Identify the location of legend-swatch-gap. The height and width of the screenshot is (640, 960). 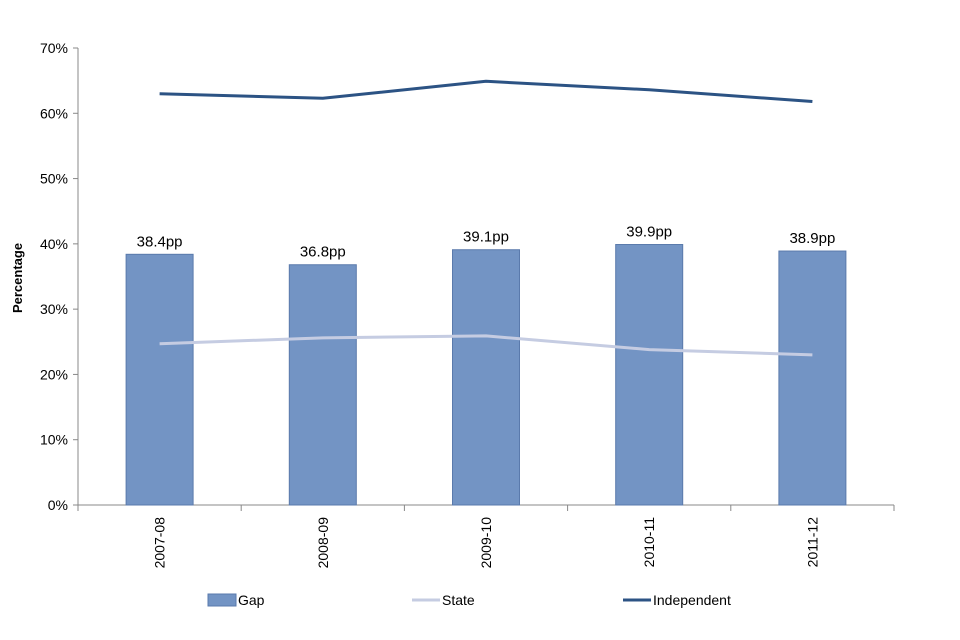
(222, 600).